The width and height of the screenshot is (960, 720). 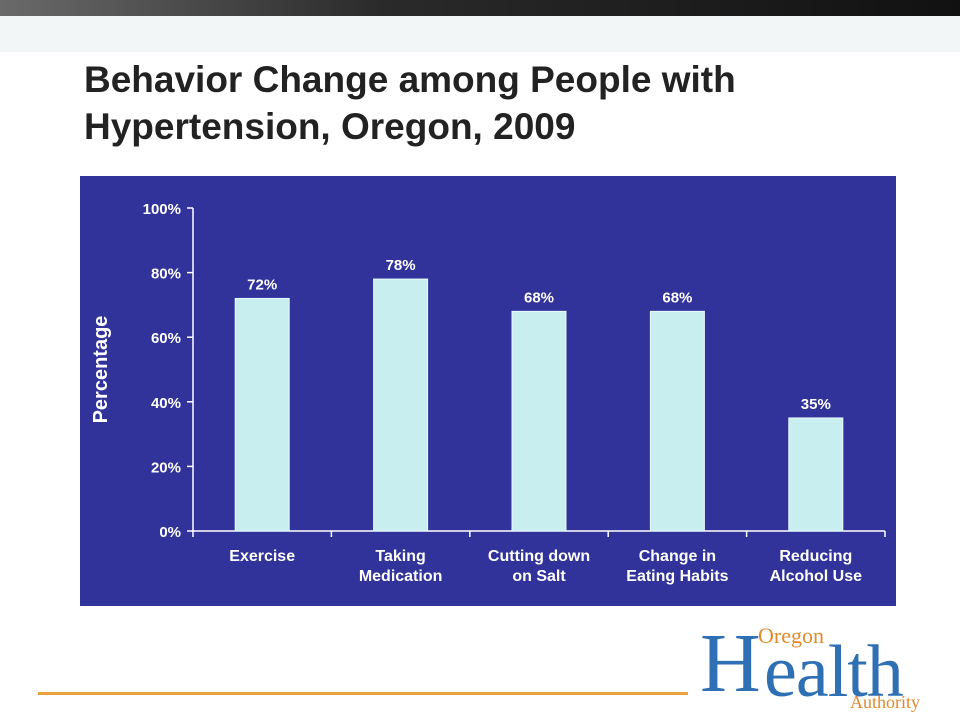 What do you see at coordinates (262, 284) in the screenshot?
I see `bar-data-label: 72%` at bounding box center [262, 284].